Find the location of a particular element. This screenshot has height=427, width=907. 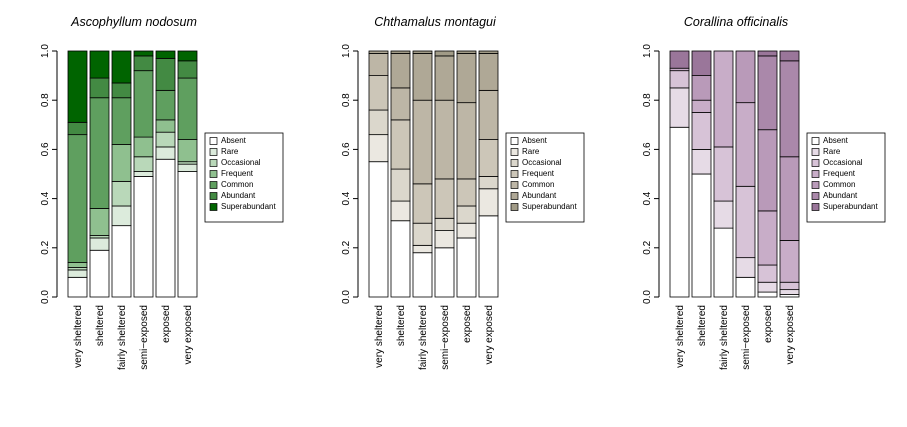

x-tick-label: very exposed is located at coordinates (489, 334).